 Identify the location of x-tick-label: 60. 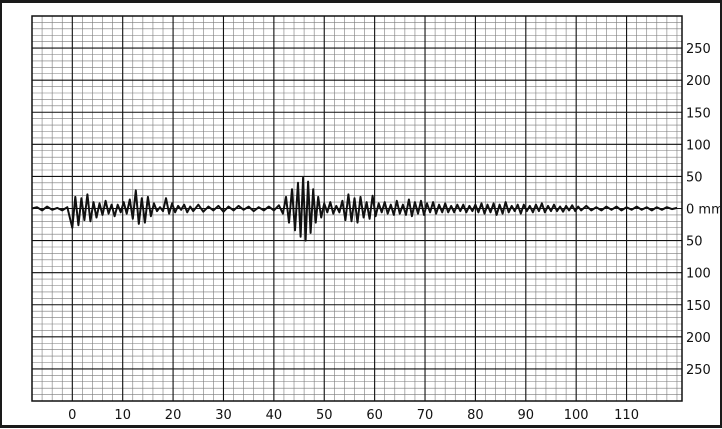
(374, 415).